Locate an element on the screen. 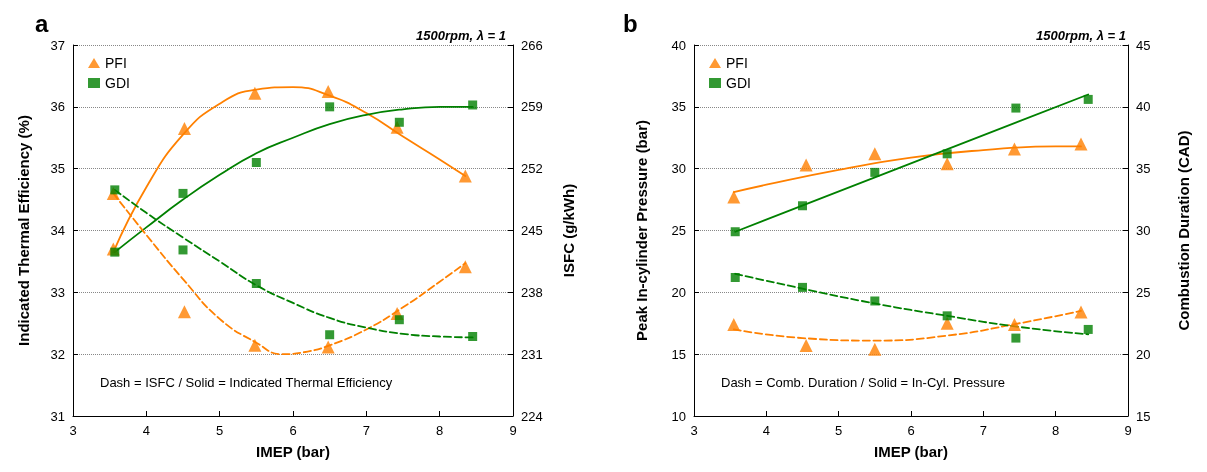 The width and height of the screenshot is (1207, 472). y2-tick-label: 15 is located at coordinates (1143, 416).